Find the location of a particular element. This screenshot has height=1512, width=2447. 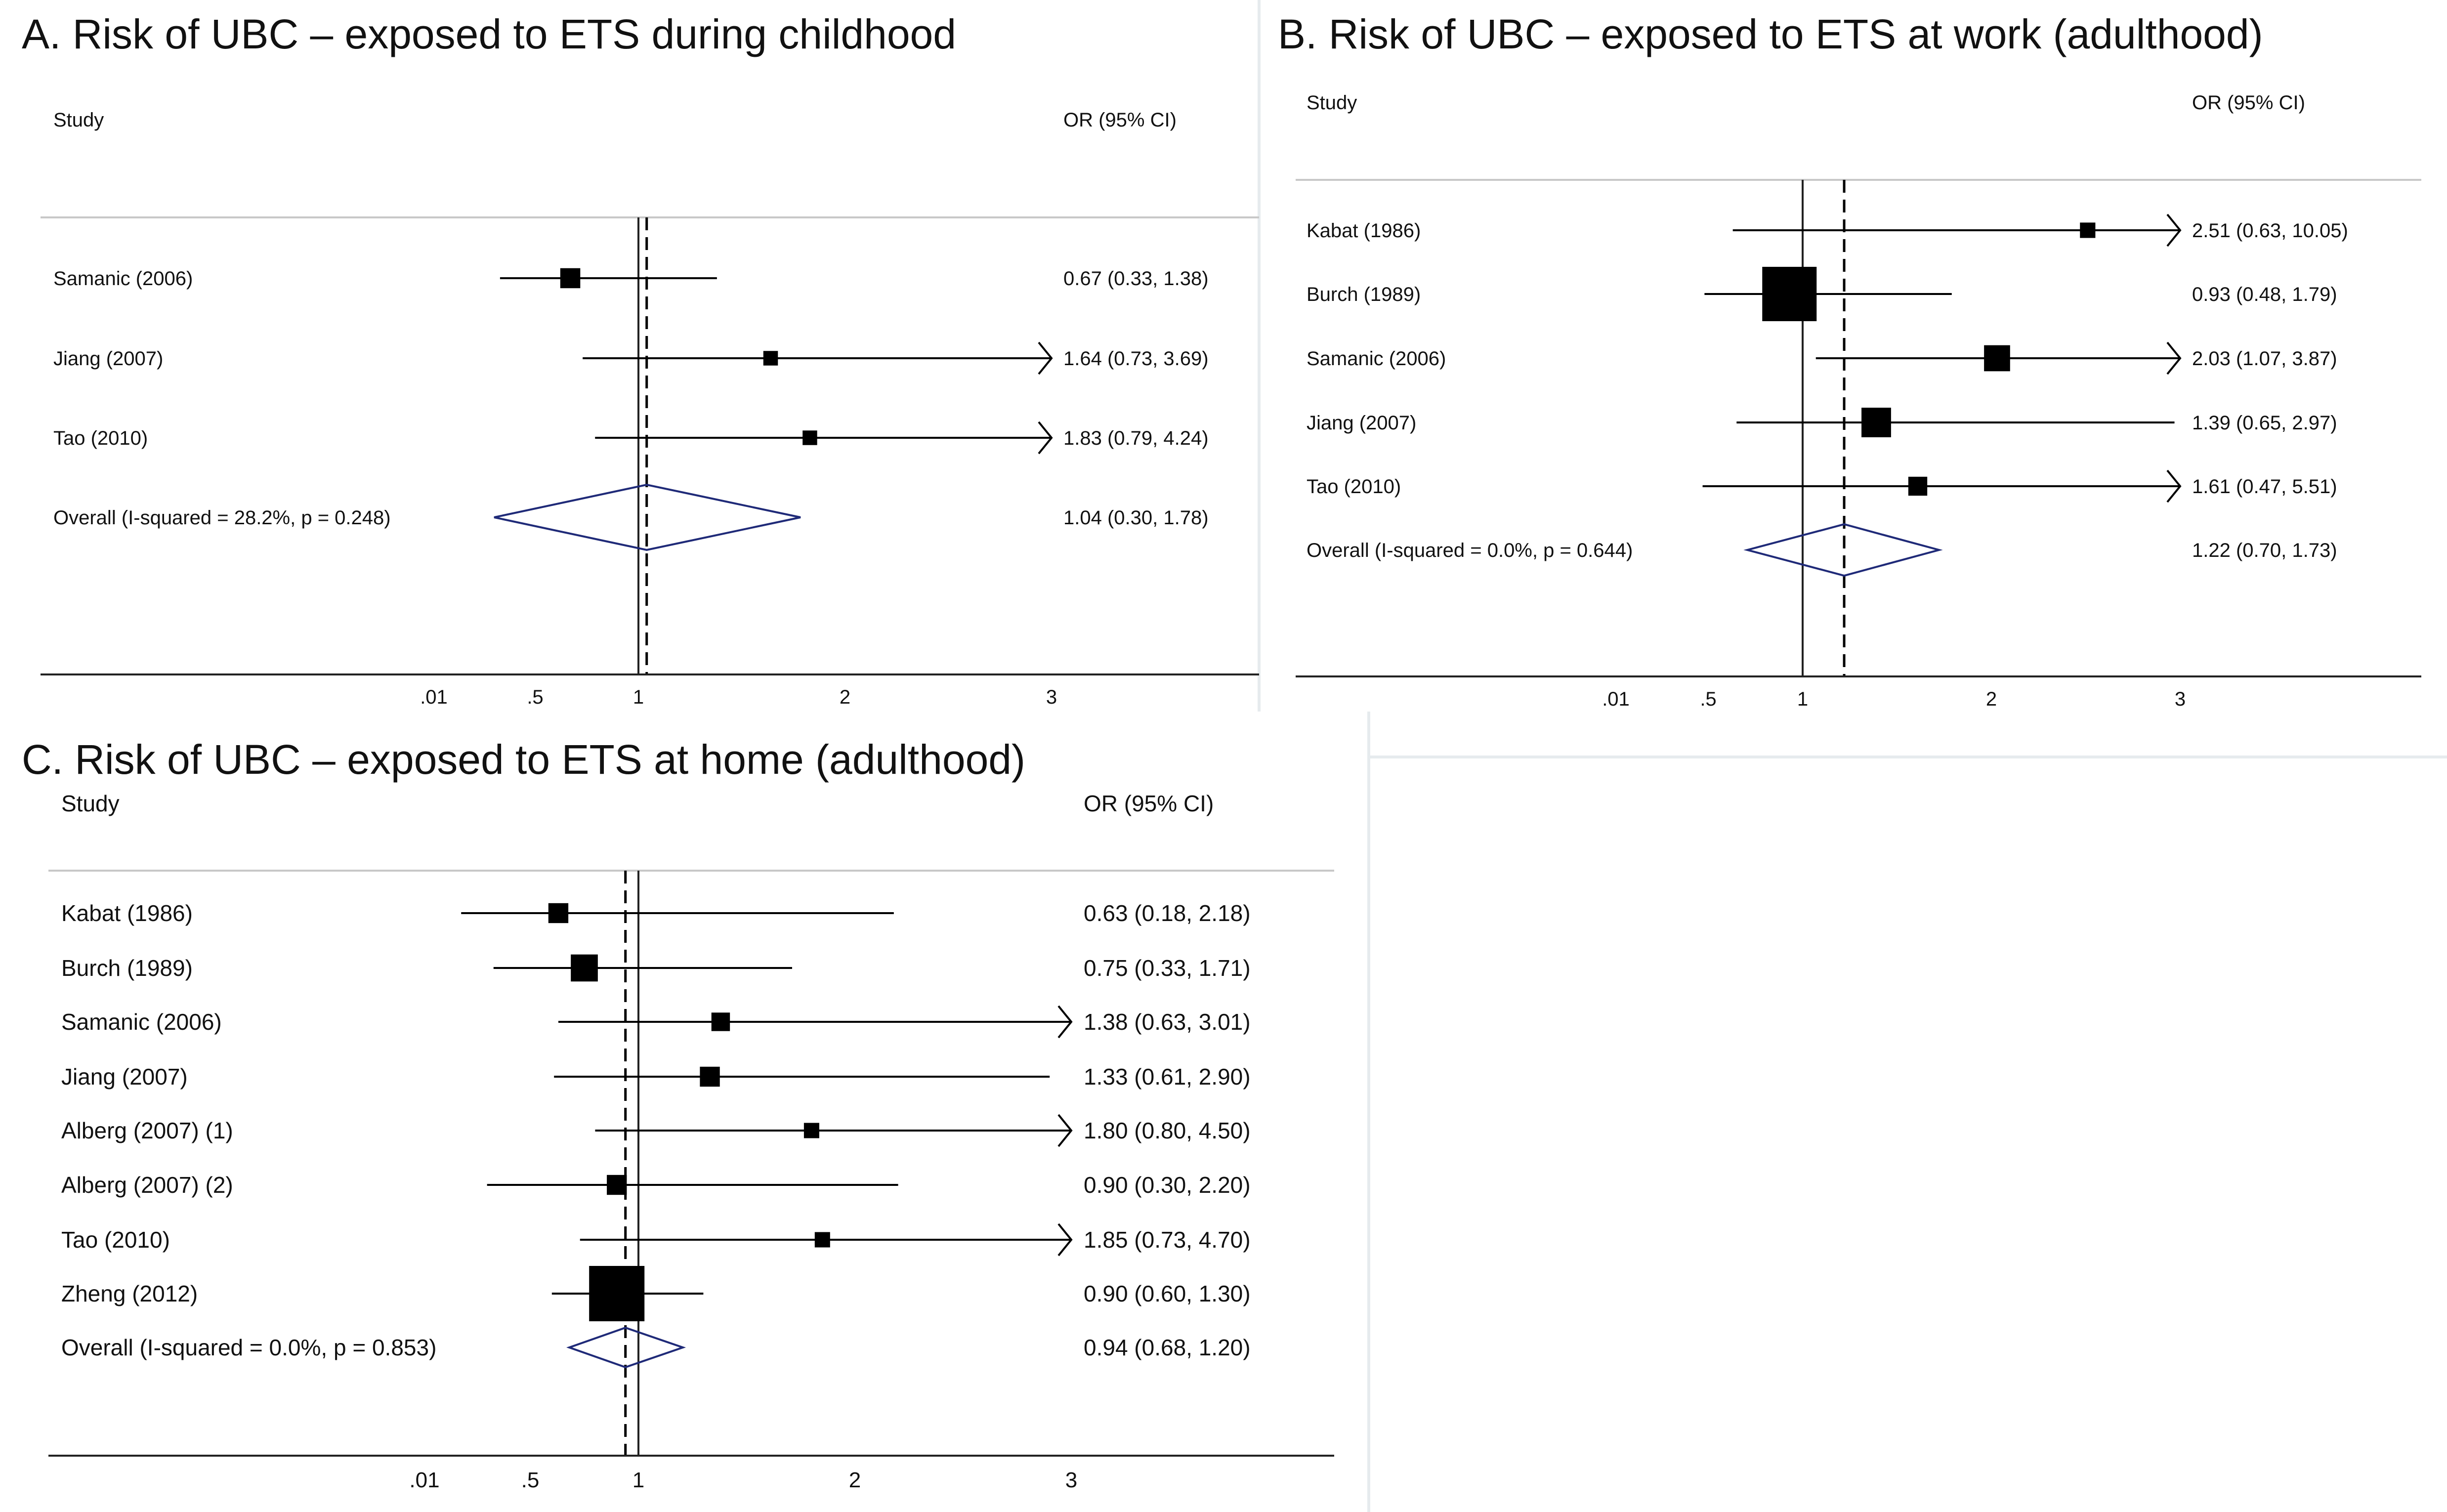

overall-or-value: 1.04 (0.30, 1.78) is located at coordinates (1136, 518).